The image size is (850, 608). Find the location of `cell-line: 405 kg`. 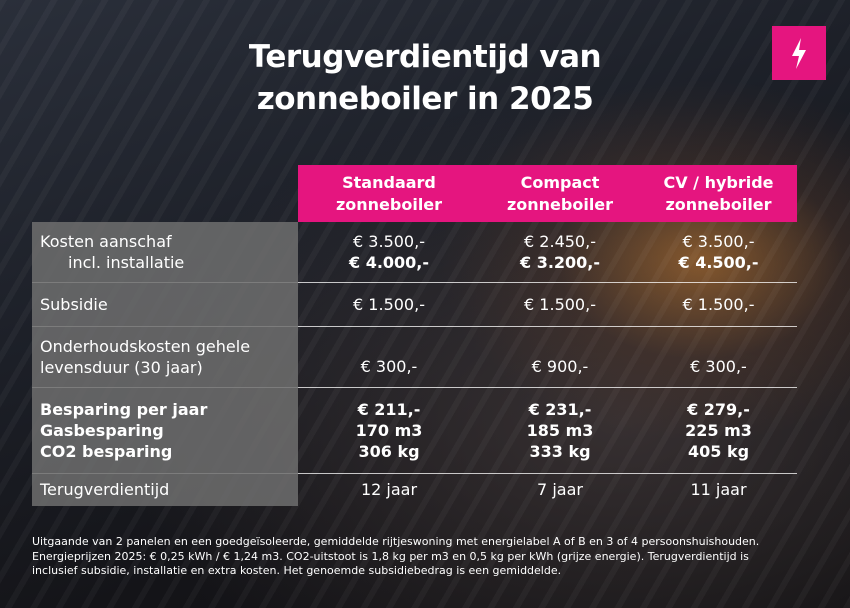

cell-line: 405 kg is located at coordinates (718, 451).